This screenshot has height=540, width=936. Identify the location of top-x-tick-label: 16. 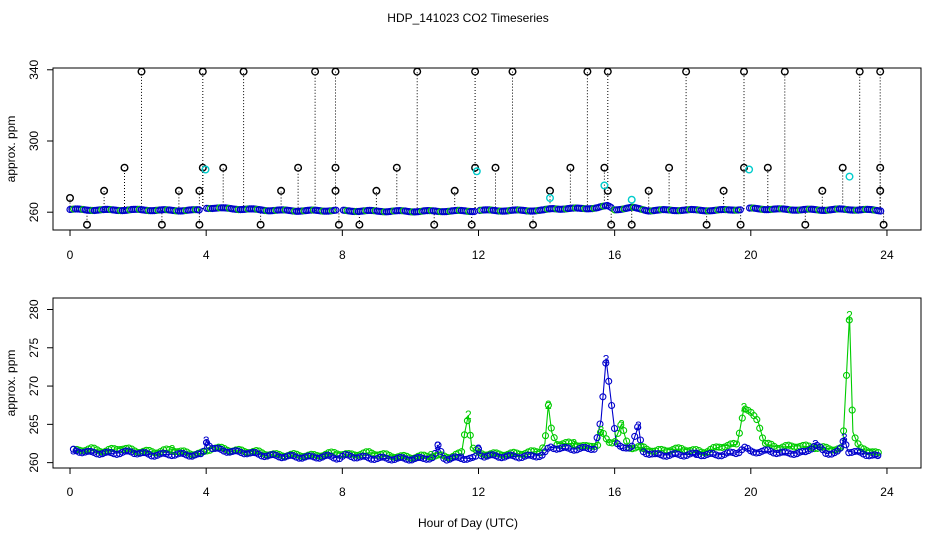
(615, 255).